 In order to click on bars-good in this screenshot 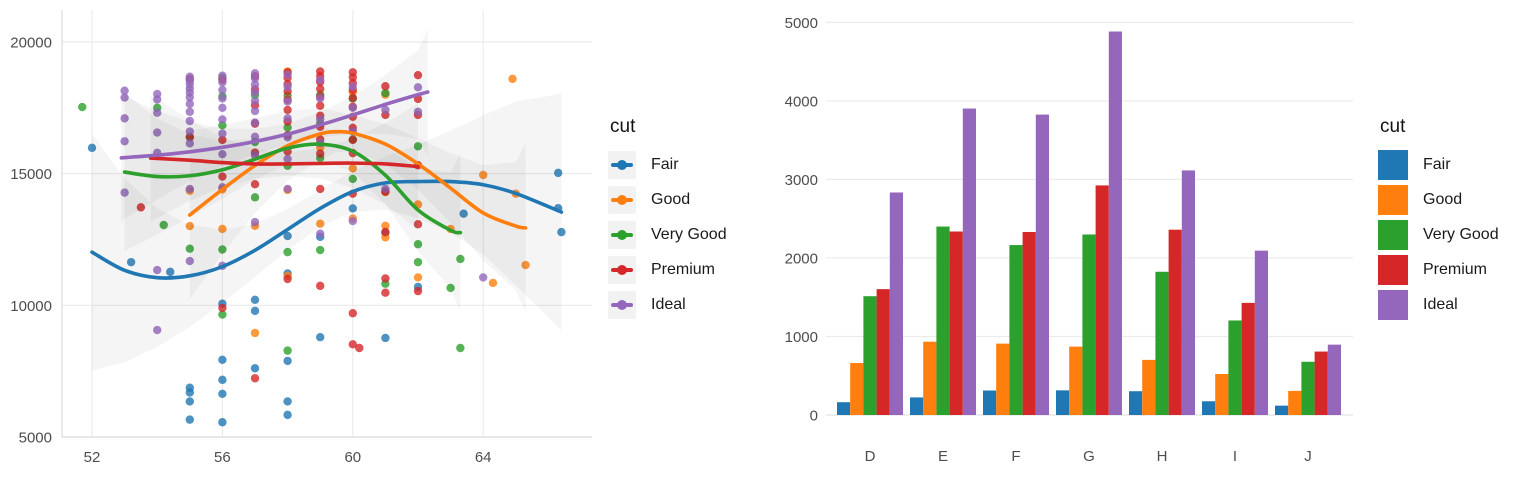, I will do `click(1076, 378)`.